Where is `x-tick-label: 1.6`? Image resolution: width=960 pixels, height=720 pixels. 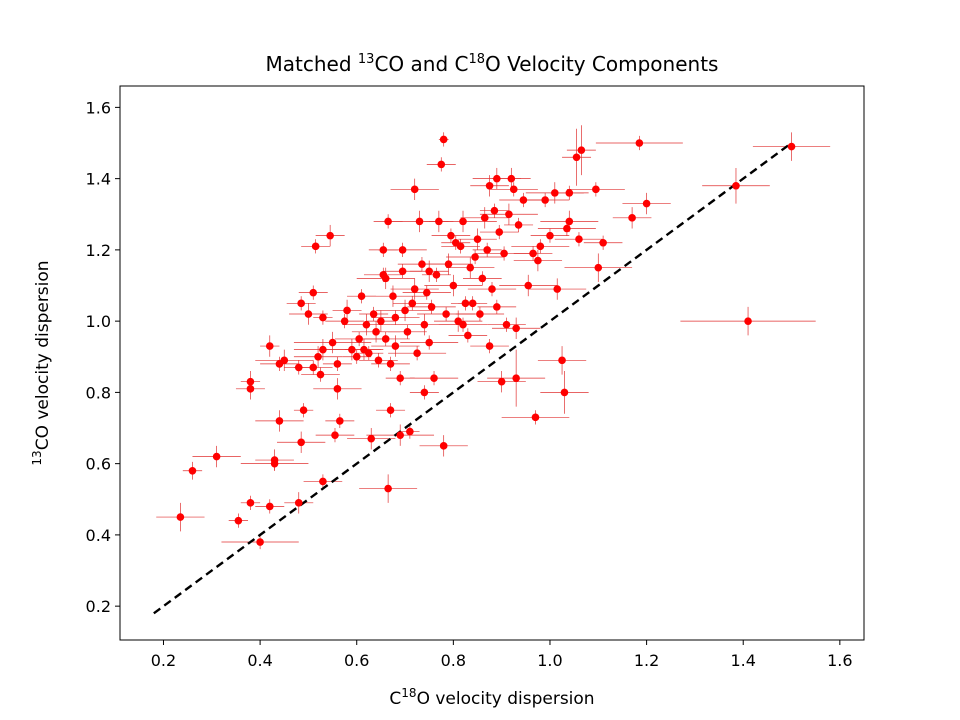 x-tick-label: 1.6 is located at coordinates (839, 660).